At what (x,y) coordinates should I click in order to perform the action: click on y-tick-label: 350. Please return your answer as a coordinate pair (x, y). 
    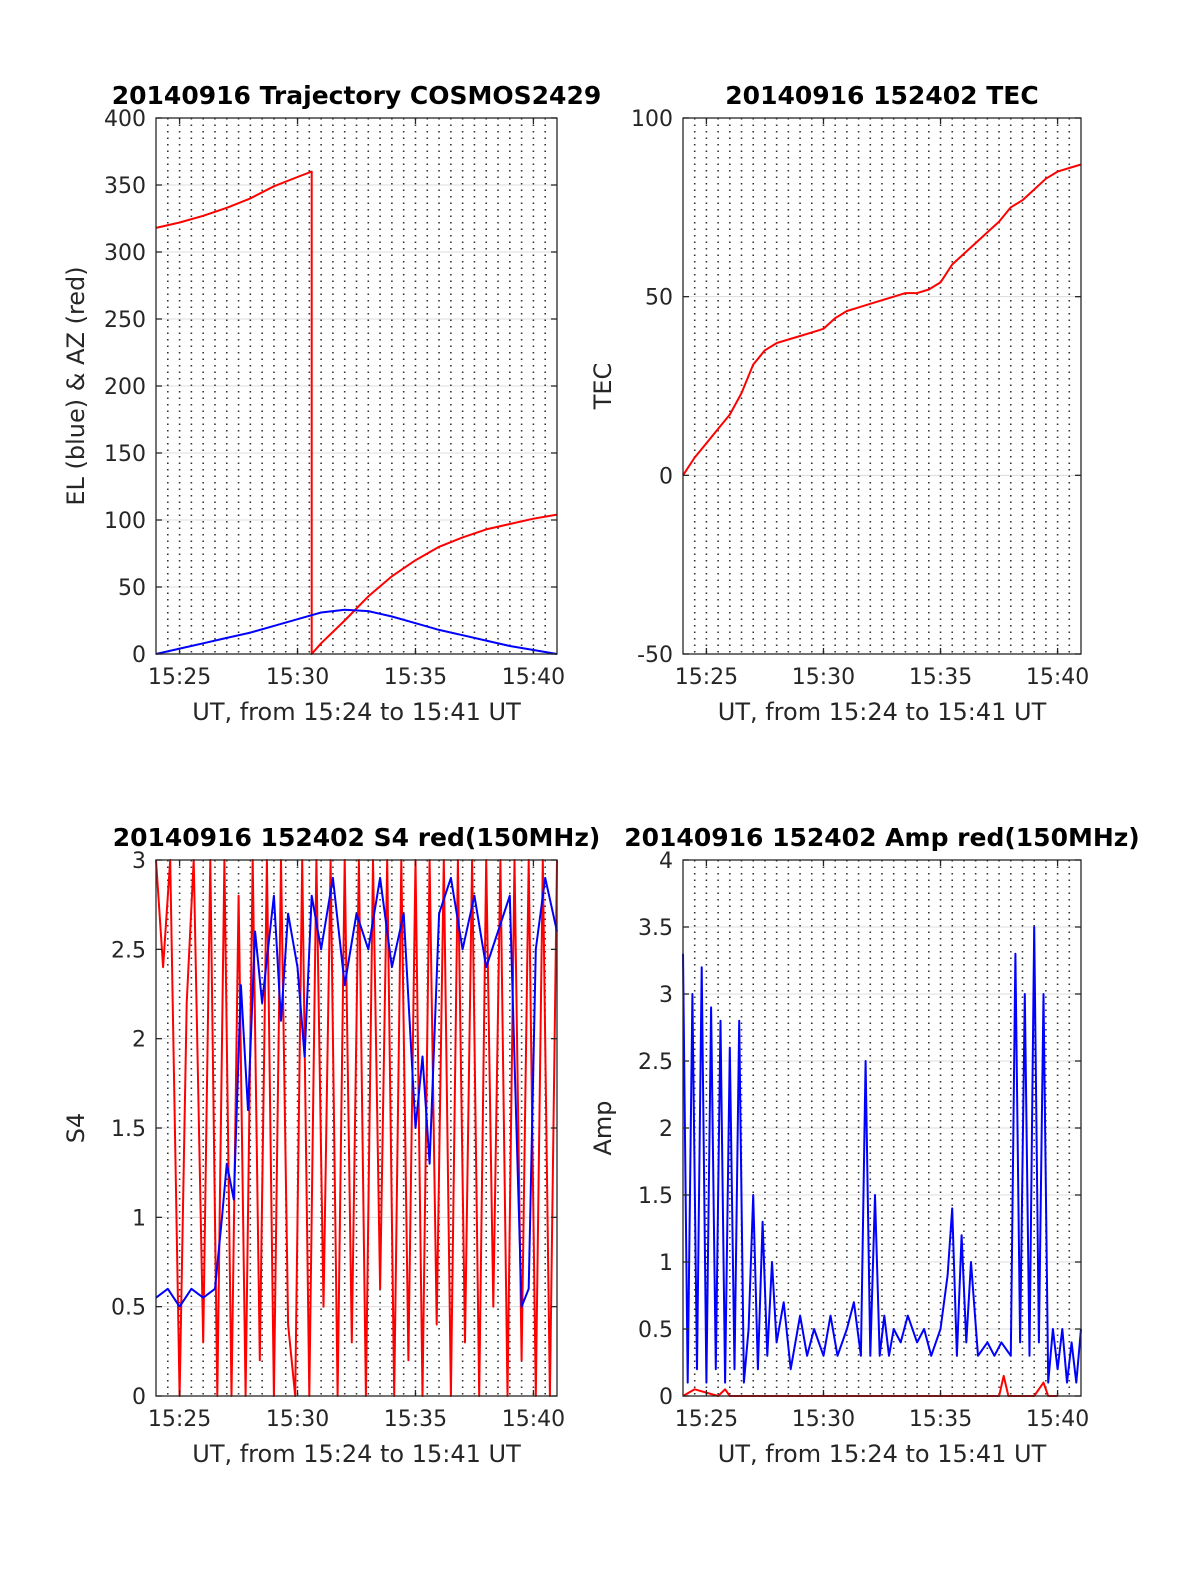
    Looking at the image, I should click on (125, 186).